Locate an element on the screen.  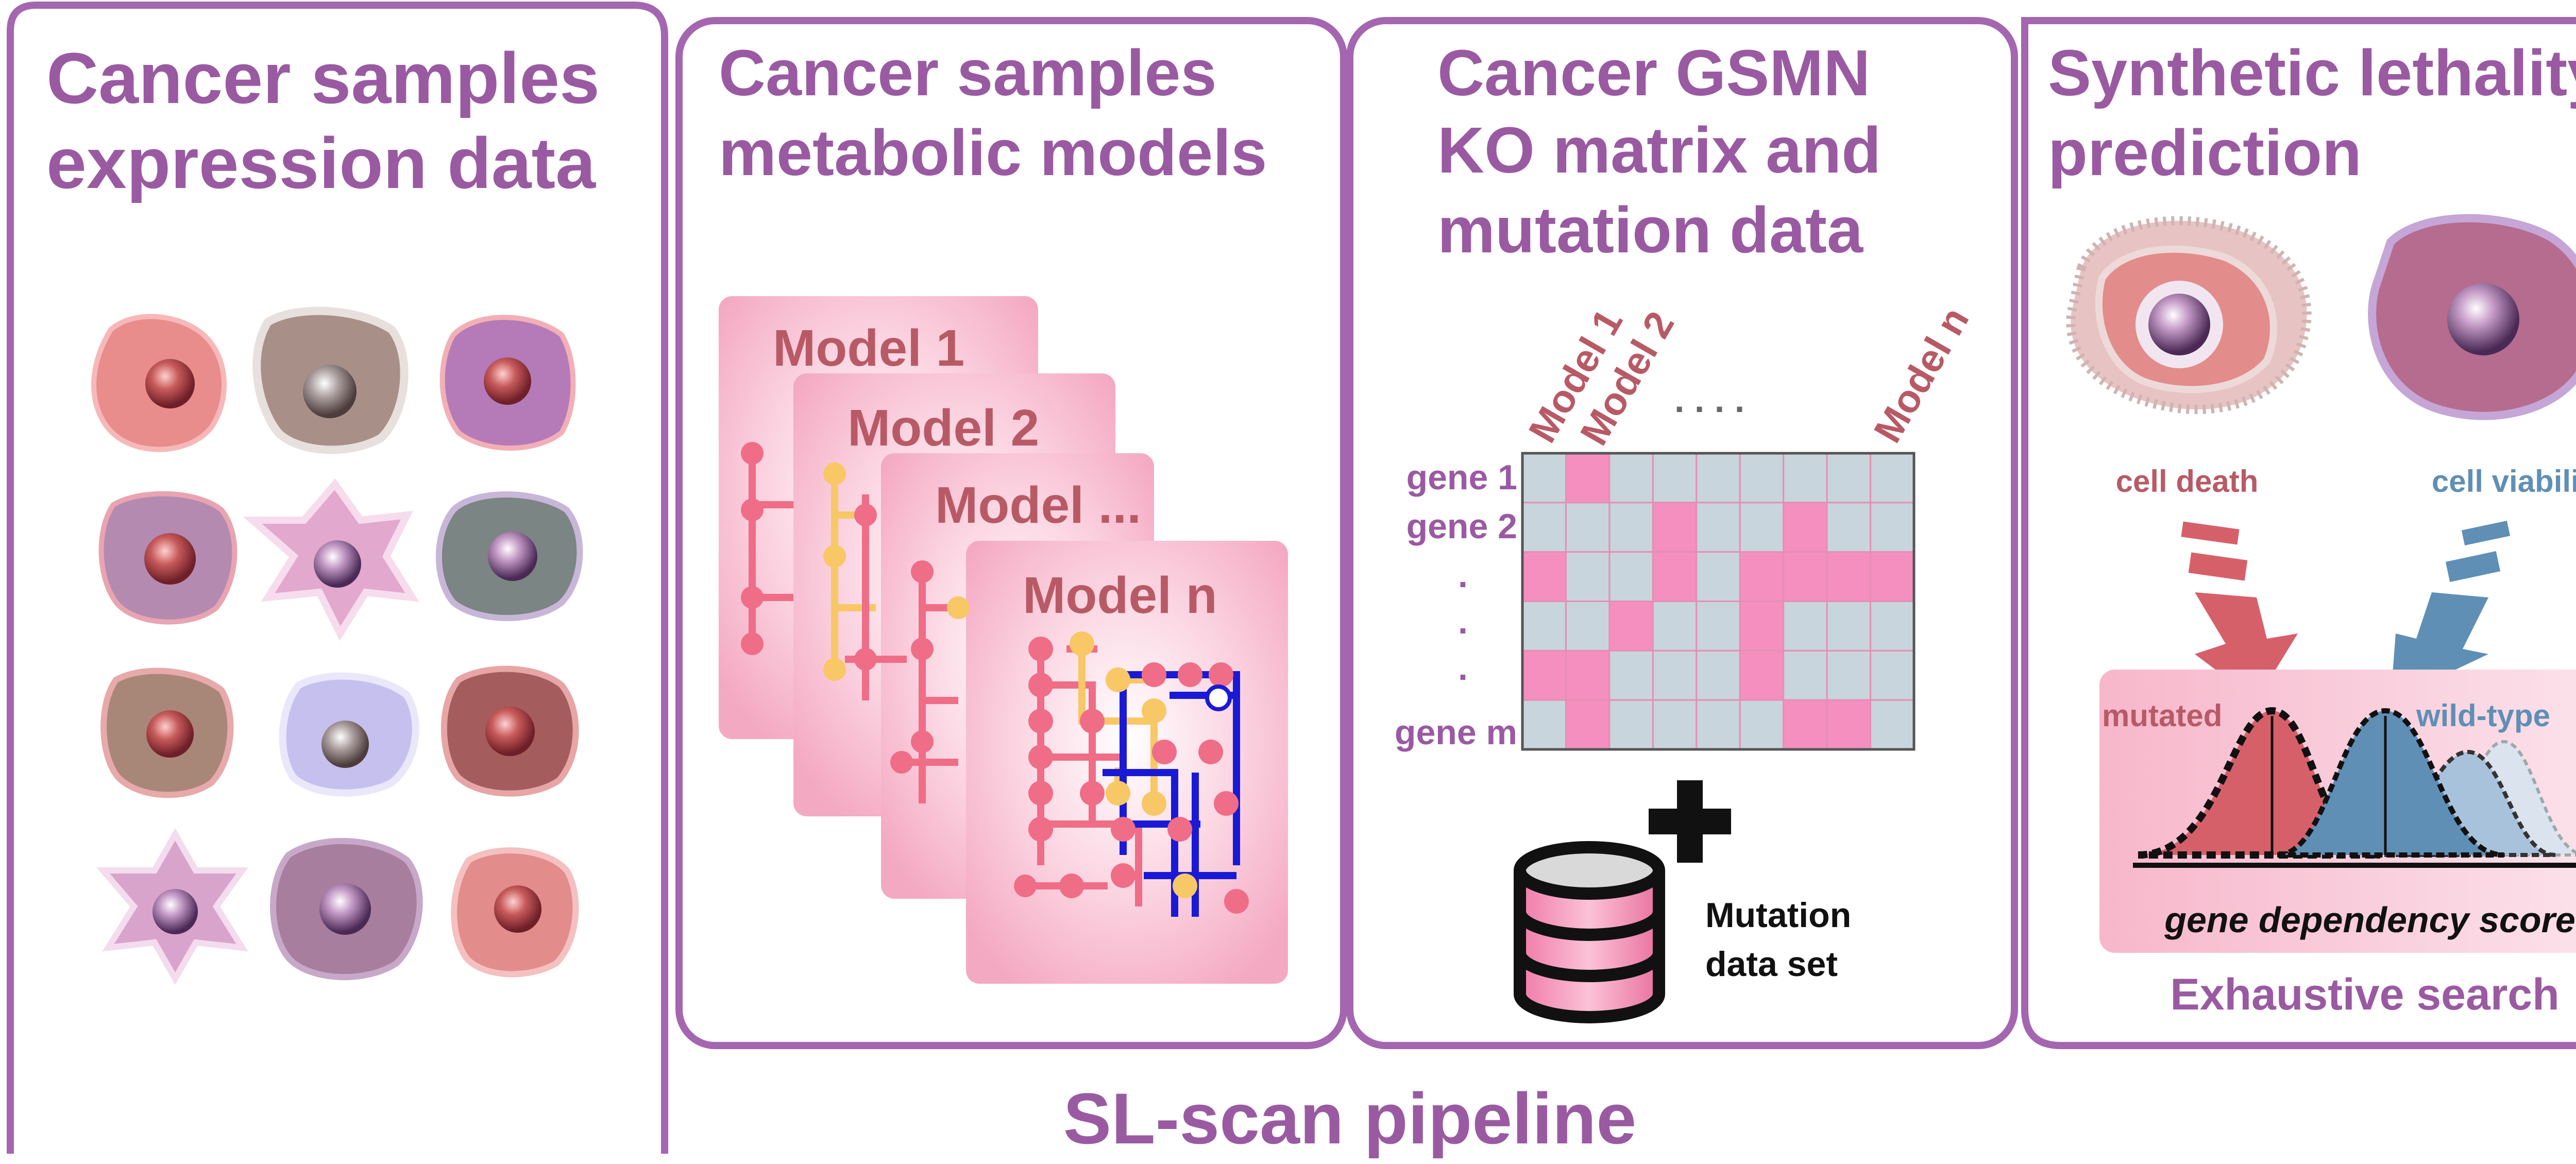
cell-viability-label: cell viability is located at coordinates (2504, 481).